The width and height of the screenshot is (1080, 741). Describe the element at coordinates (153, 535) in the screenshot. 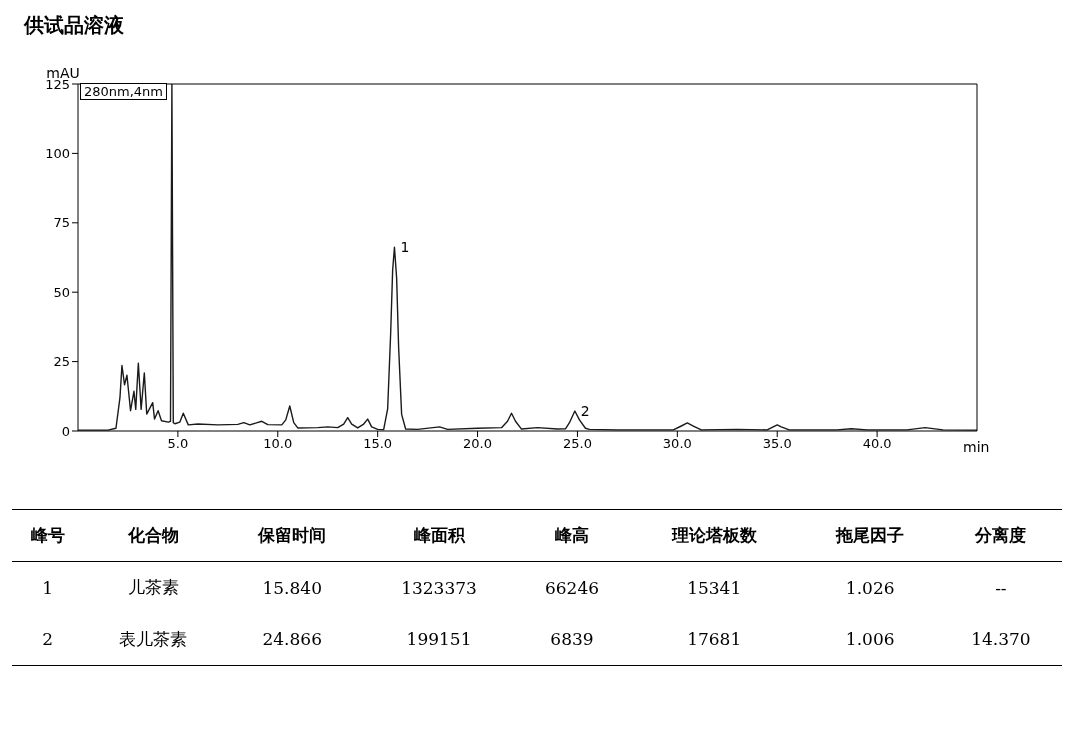

I see `text: 化合物` at that location.